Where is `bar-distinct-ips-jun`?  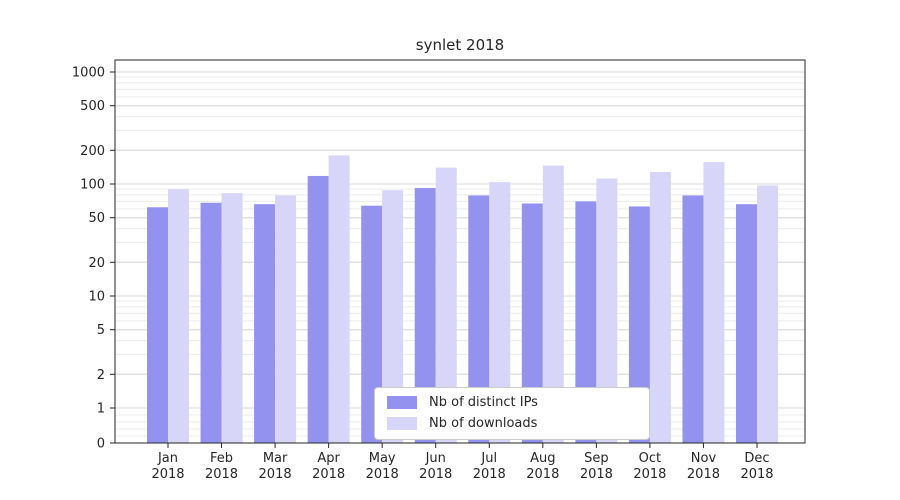
bar-distinct-ips-jun is located at coordinates (425, 315).